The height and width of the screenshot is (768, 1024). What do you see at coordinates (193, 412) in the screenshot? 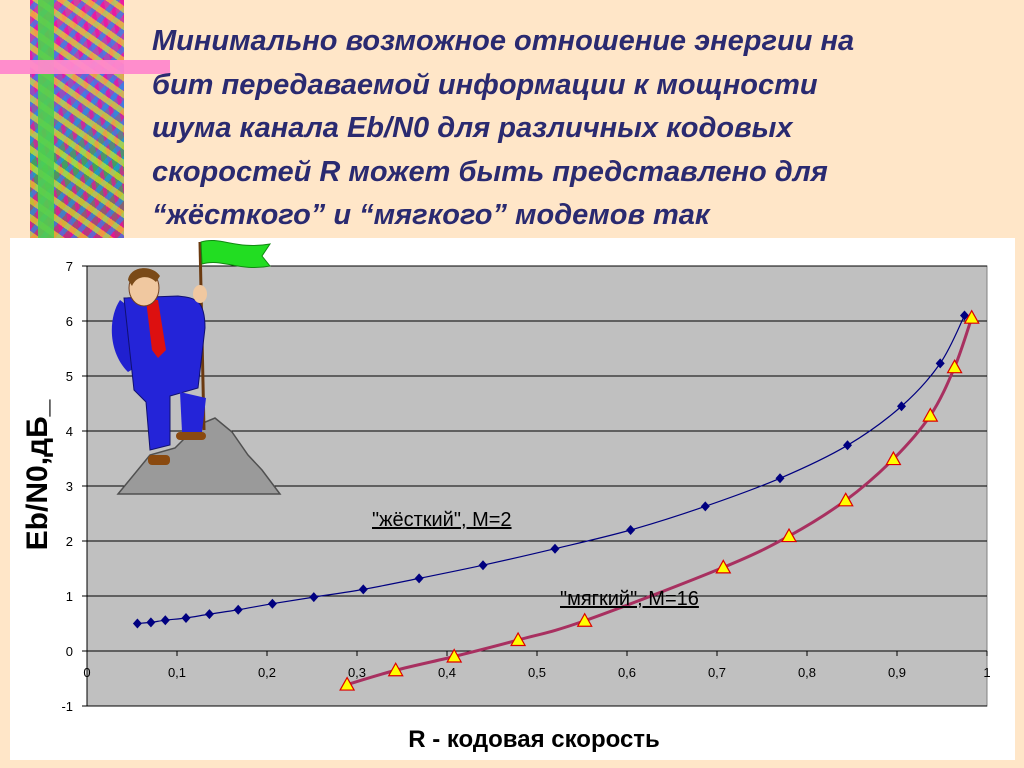
I see `climber-raised-leg` at bounding box center [193, 412].